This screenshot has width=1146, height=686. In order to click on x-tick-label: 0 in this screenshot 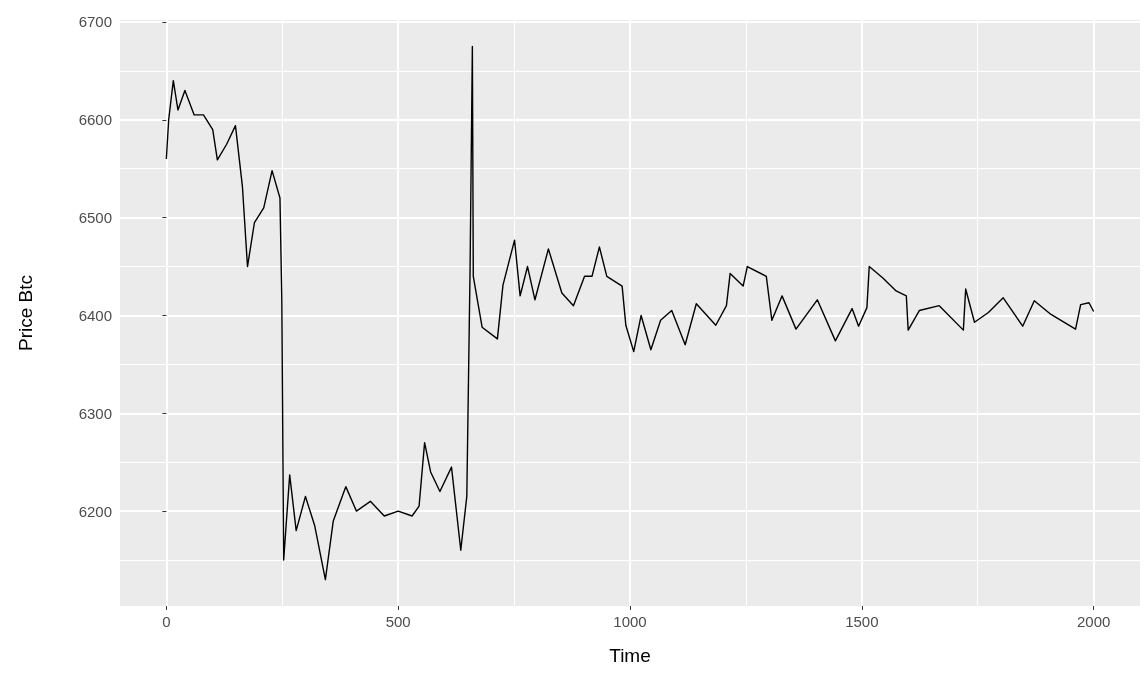, I will do `click(166, 621)`.